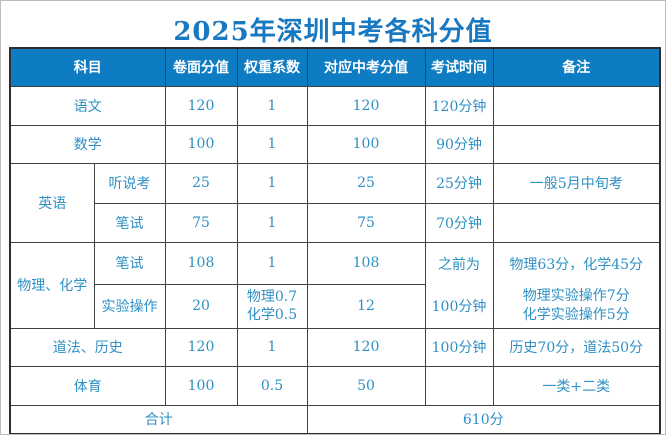 The image size is (666, 435). Describe the element at coordinates (201, 67) in the screenshot. I see `header-paper-score: 卷面分值` at that location.